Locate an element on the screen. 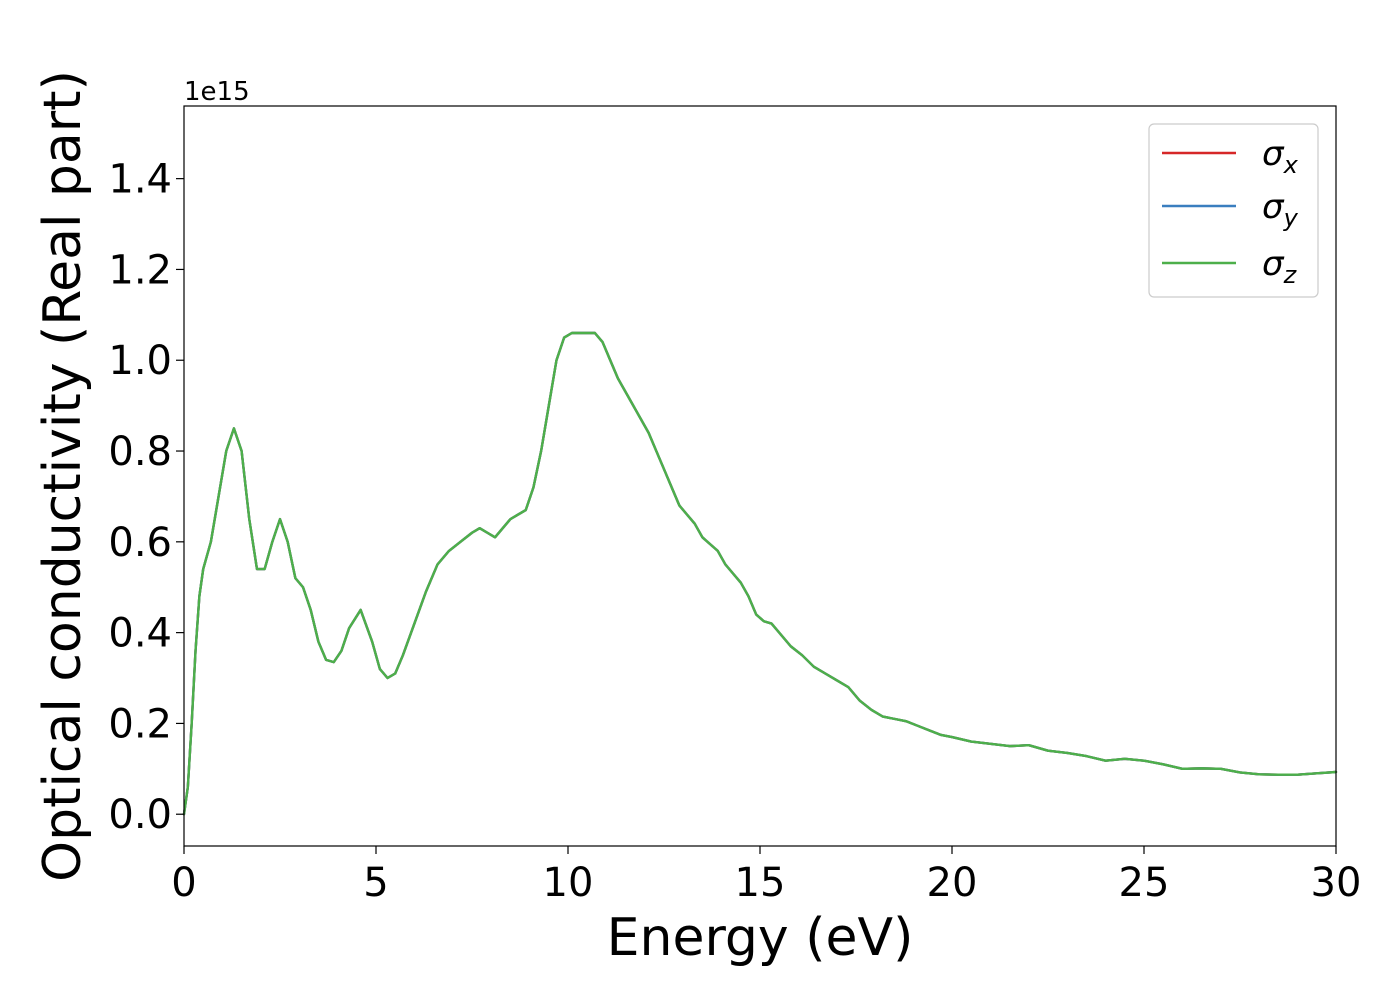 The width and height of the screenshot is (1400, 1000). y-axis-title: Optical conductivity (Real part) is located at coordinates (63, 476).